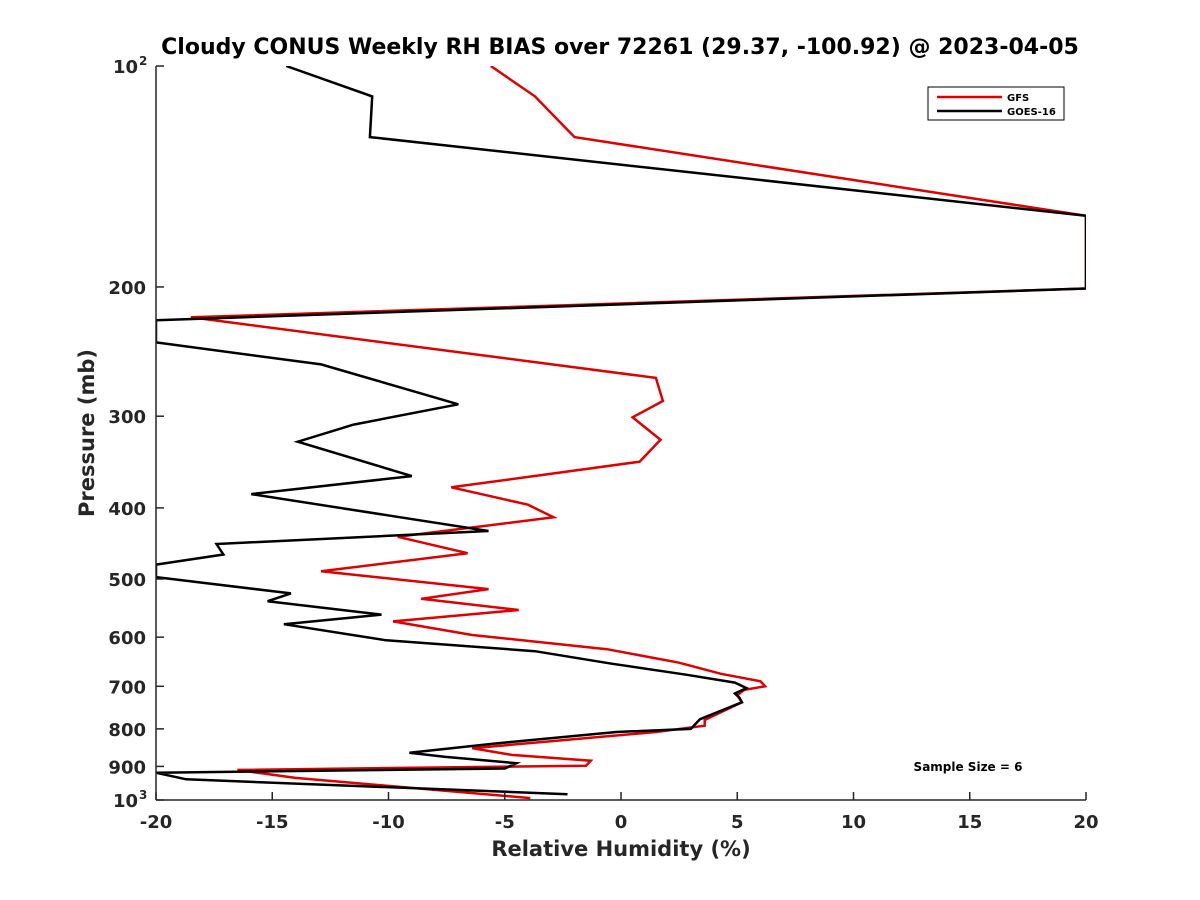 Image resolution: width=1200 pixels, height=900 pixels. What do you see at coordinates (127, 687) in the screenshot?
I see `y-tick-label: 700` at bounding box center [127, 687].